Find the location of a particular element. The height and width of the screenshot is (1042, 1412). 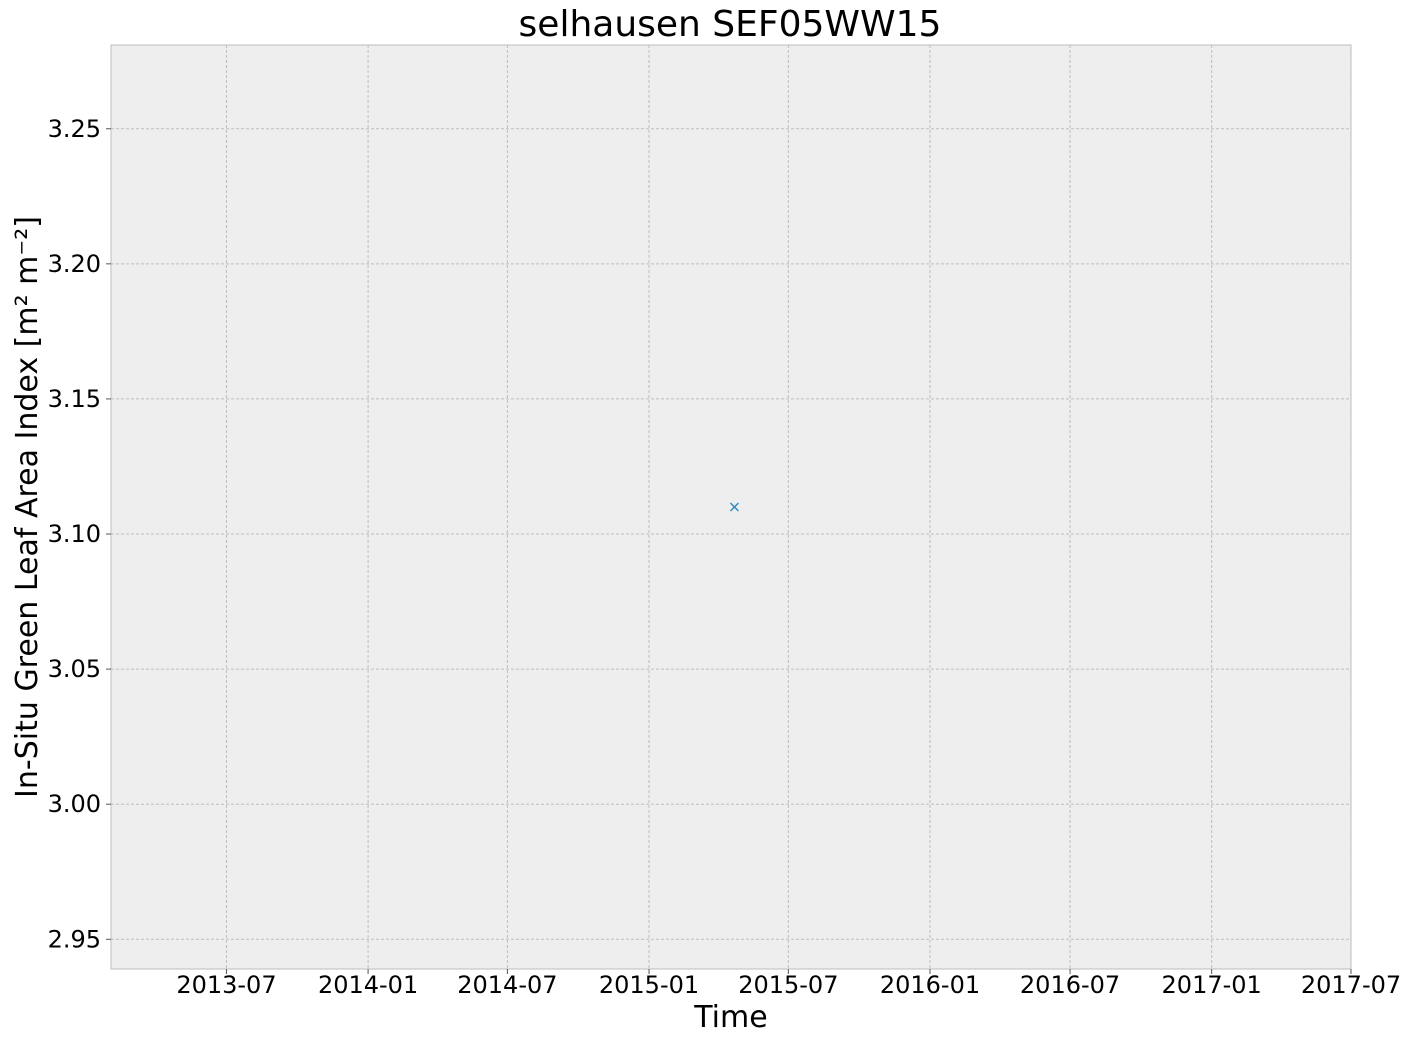

x-tick-label: 2014-01 is located at coordinates (368, 985).